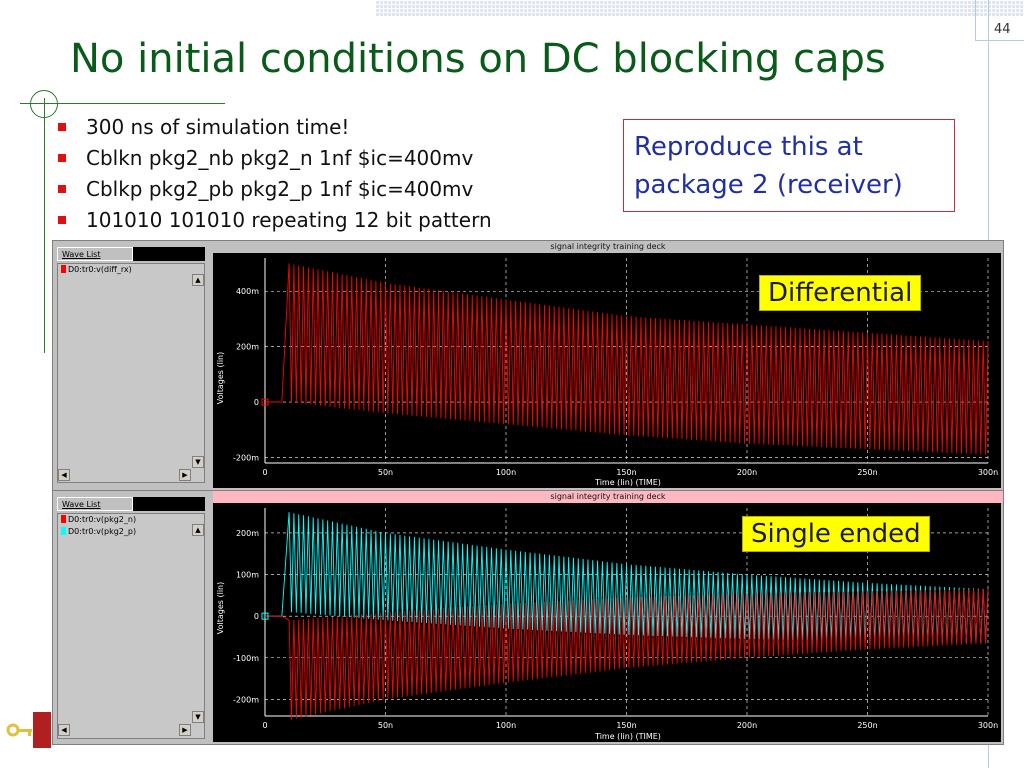 This screenshot has height=768, width=1024. Describe the element at coordinates (836, 534) in the screenshot. I see `single-ended-note: Single ended` at that location.